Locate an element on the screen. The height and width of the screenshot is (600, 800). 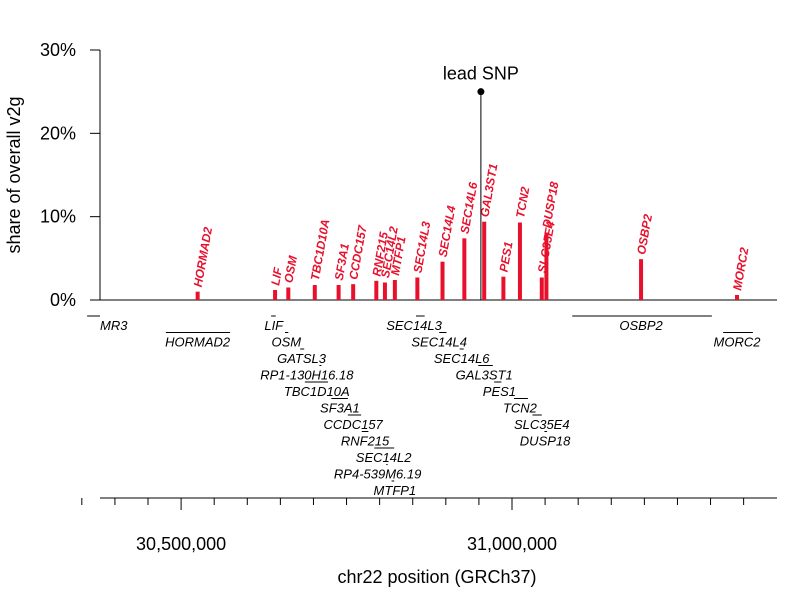
bar-label: SF3A1 is located at coordinates (342, 262).